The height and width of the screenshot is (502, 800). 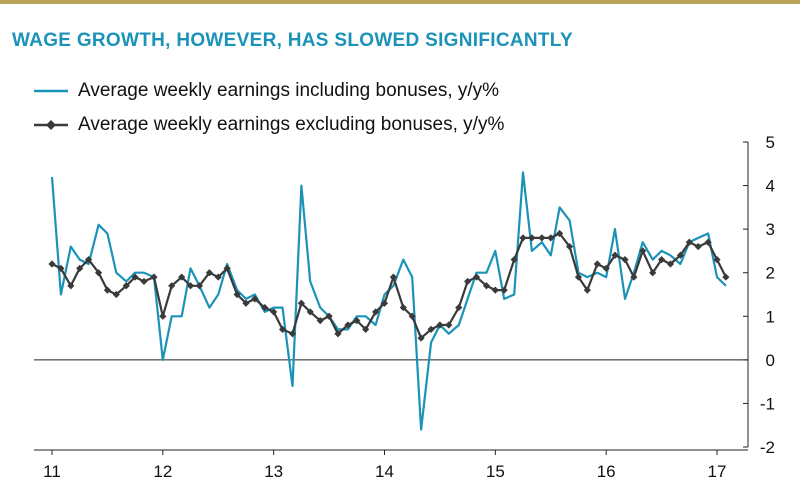 I want to click on y-tick-label: 0, so click(x=770, y=360).